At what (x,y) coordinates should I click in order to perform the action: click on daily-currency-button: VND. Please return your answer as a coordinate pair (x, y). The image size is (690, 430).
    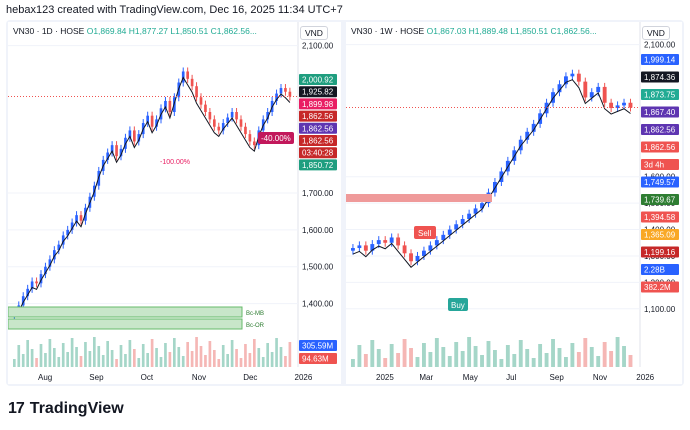
    Looking at the image, I should click on (314, 33).